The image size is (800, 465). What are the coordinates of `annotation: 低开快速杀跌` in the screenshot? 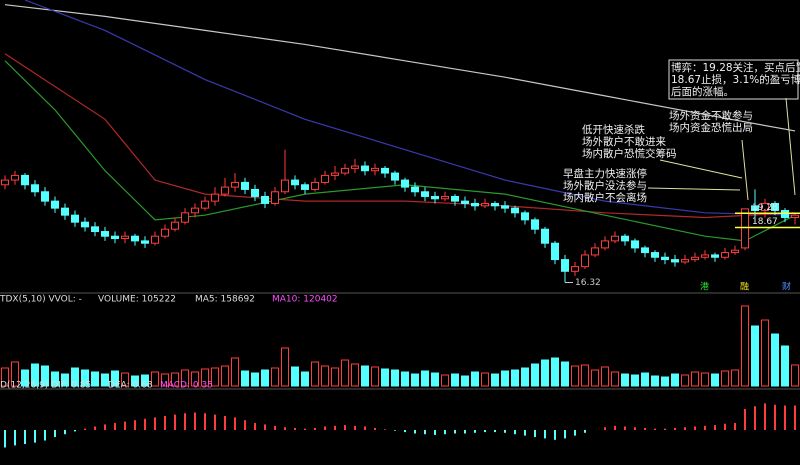 It's located at (613, 129).